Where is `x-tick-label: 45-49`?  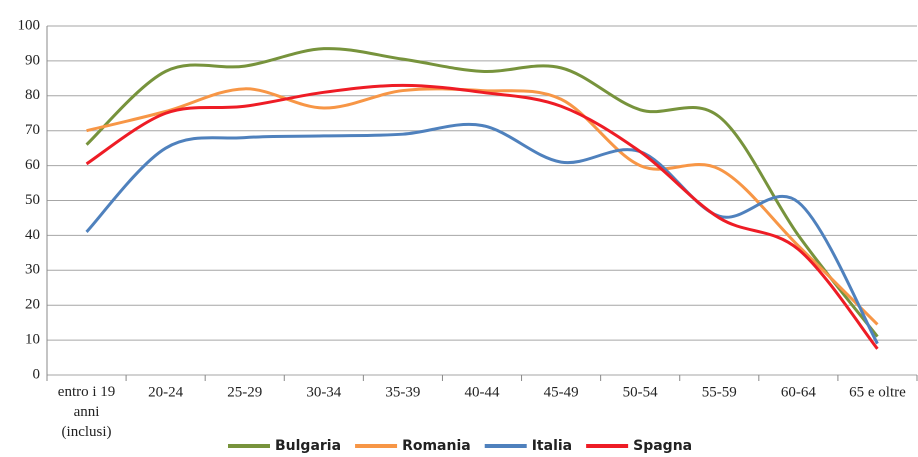
x-tick-label: 45-49 is located at coordinates (561, 392).